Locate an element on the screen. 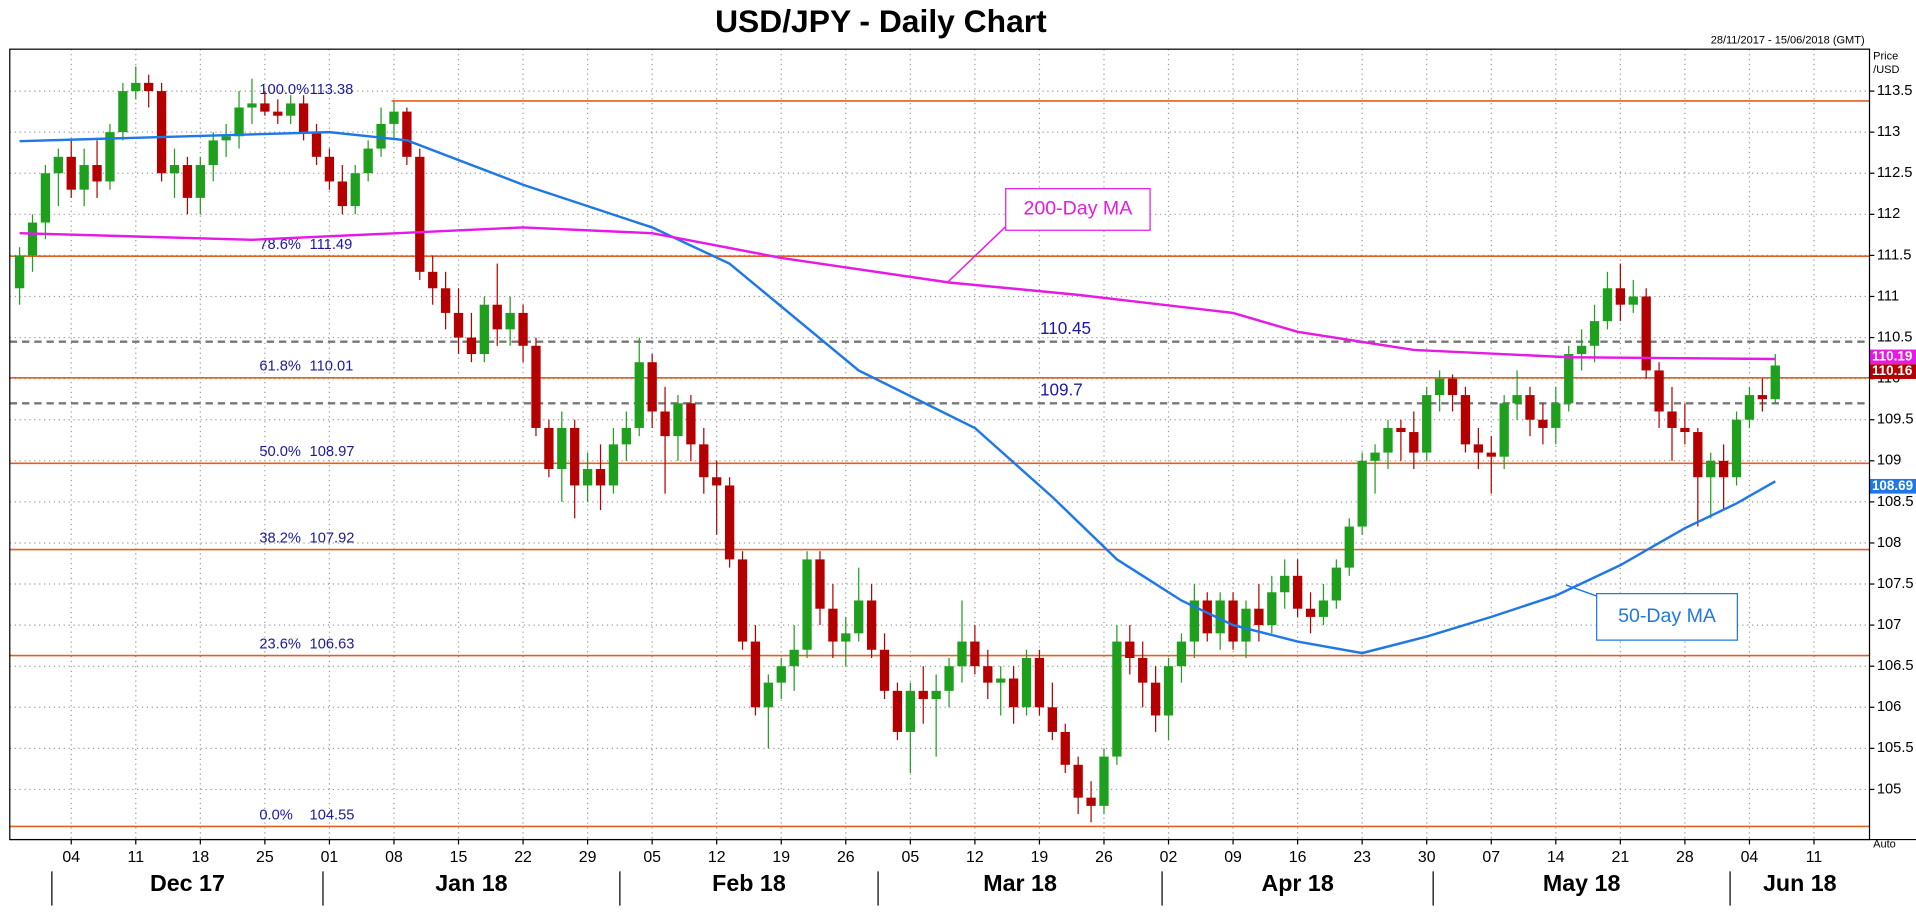 Image resolution: width=1916 pixels, height=923 pixels. x-tick-label: 30 is located at coordinates (1427, 857).